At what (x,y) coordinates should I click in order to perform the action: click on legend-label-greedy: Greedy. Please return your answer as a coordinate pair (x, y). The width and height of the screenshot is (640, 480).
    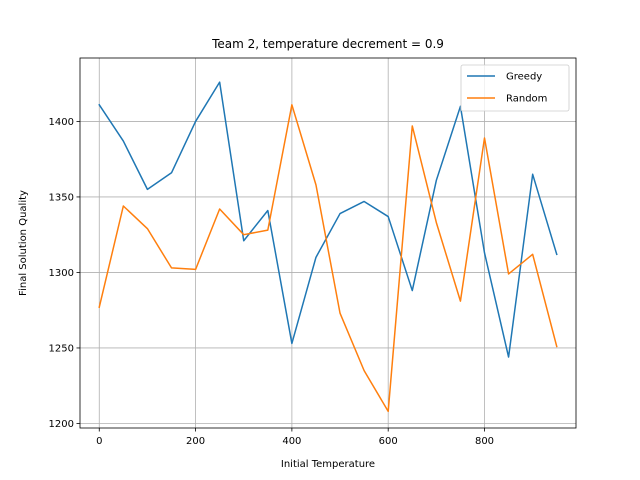
    Looking at the image, I should click on (524, 77).